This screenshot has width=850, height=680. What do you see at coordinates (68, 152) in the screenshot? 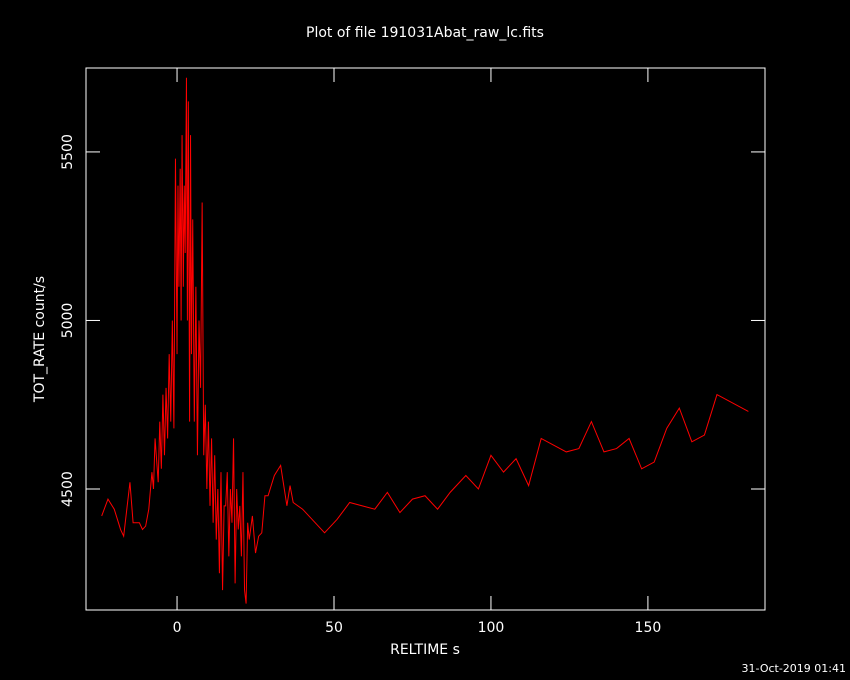
I see `y-tick-label: 5500` at bounding box center [68, 152].